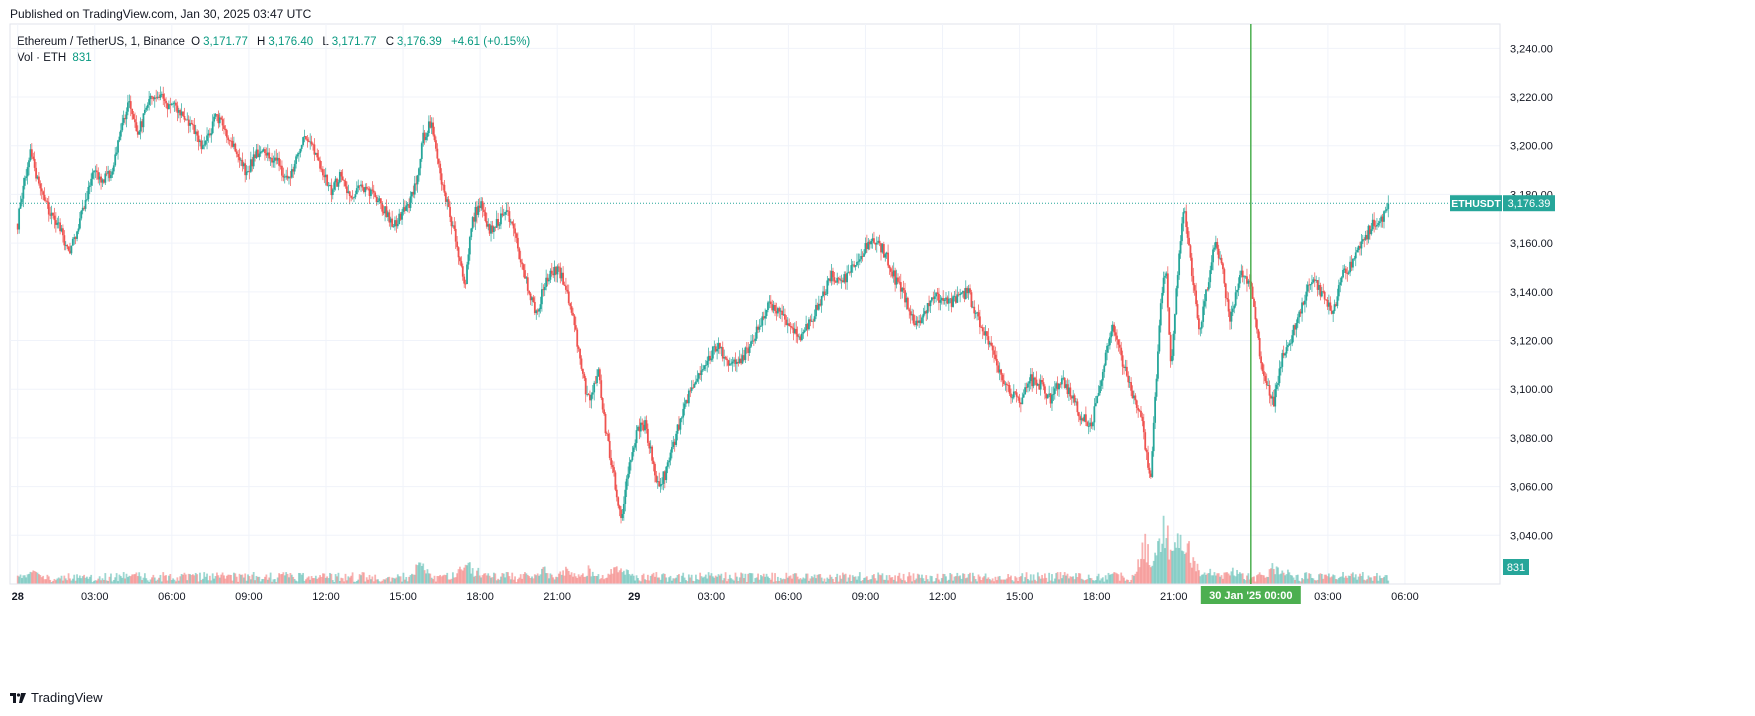 This screenshot has height=716, width=1755. What do you see at coordinates (42, 58) in the screenshot?
I see `volume-label: Vol · ETH` at bounding box center [42, 58].